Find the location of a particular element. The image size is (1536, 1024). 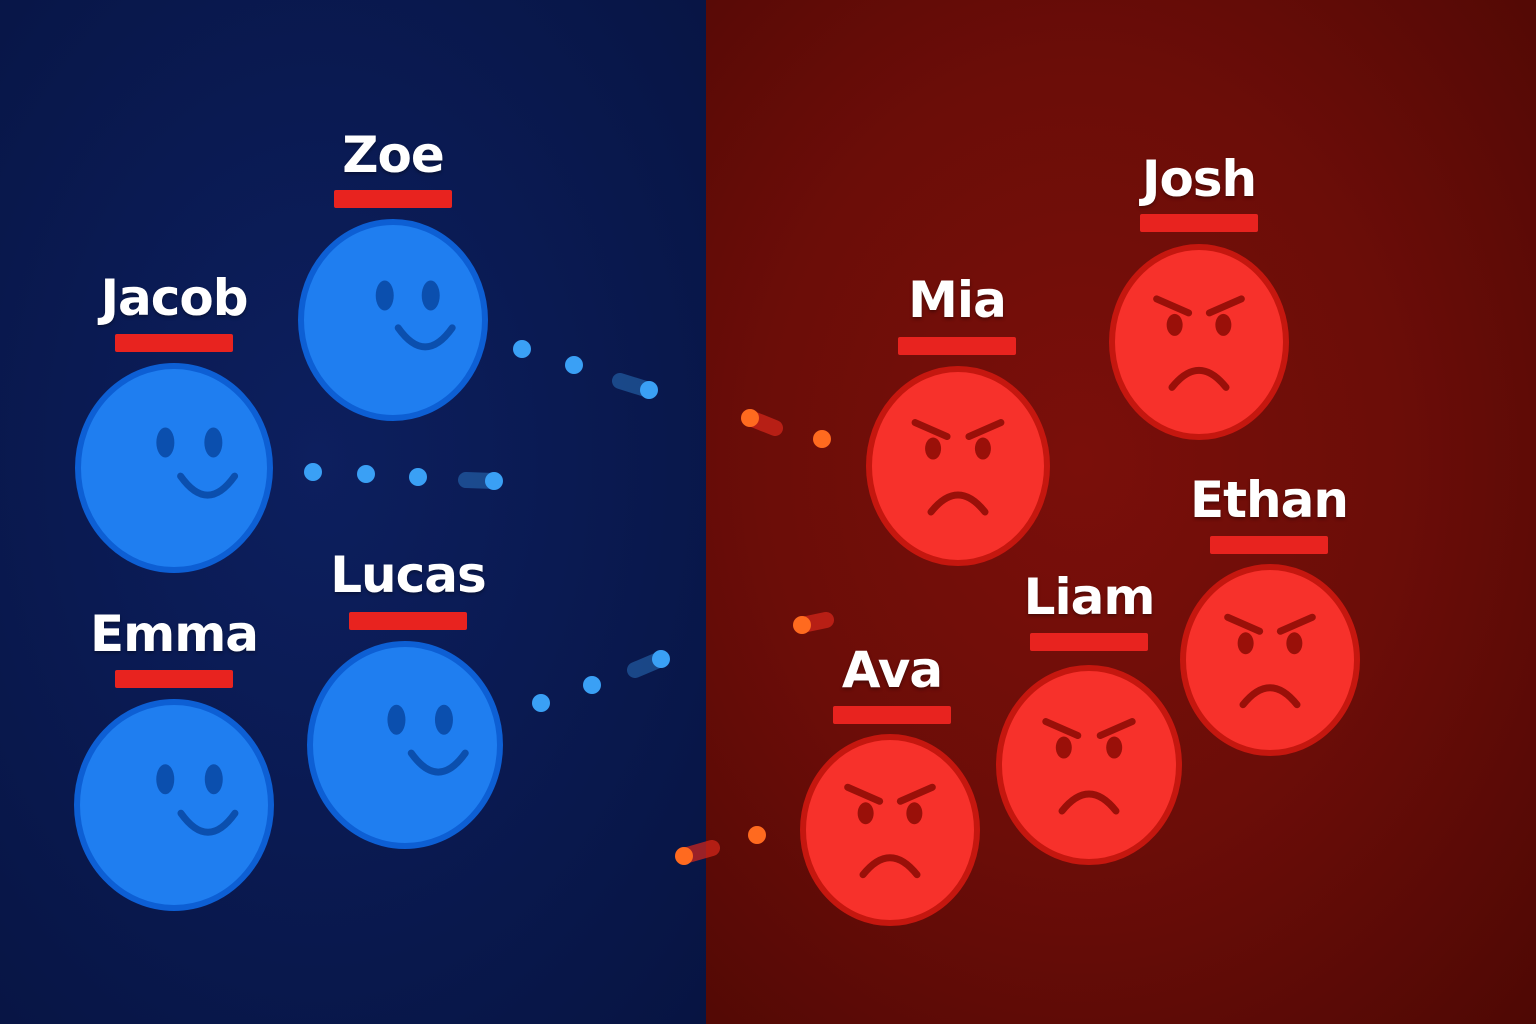

person-name: Mia is located at coordinates (957, 300).